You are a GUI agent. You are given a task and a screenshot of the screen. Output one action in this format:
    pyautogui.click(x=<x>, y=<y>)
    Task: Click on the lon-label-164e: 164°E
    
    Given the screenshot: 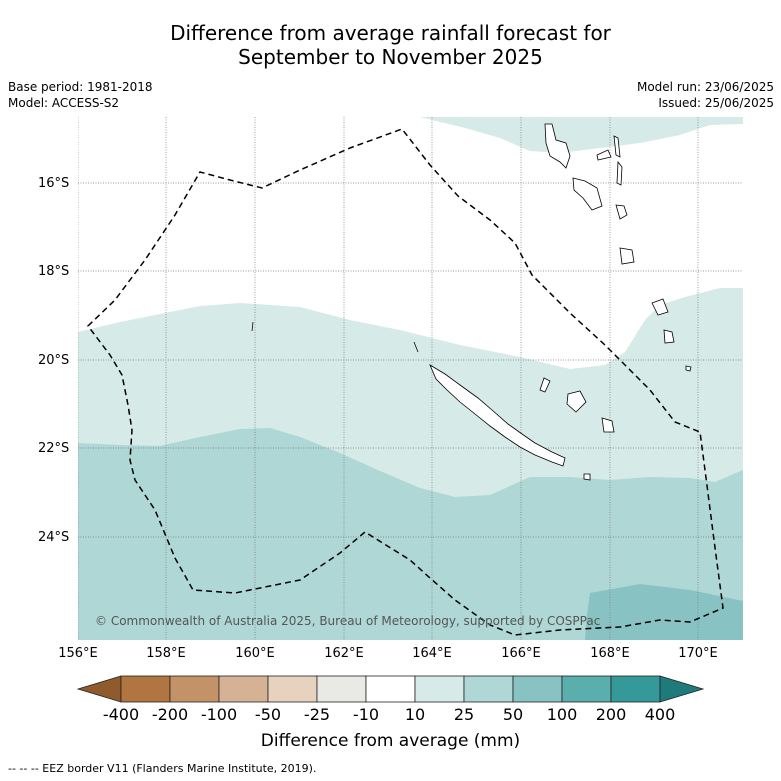 What is the action you would take?
    pyautogui.click(x=432, y=653)
    